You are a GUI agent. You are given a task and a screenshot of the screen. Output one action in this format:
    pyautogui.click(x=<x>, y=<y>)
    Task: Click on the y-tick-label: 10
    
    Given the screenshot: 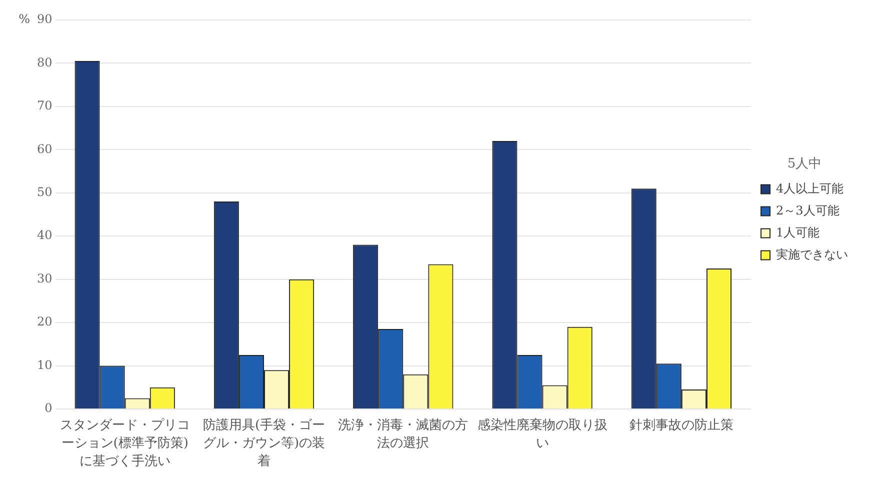 What is the action you would take?
    pyautogui.click(x=44, y=365)
    